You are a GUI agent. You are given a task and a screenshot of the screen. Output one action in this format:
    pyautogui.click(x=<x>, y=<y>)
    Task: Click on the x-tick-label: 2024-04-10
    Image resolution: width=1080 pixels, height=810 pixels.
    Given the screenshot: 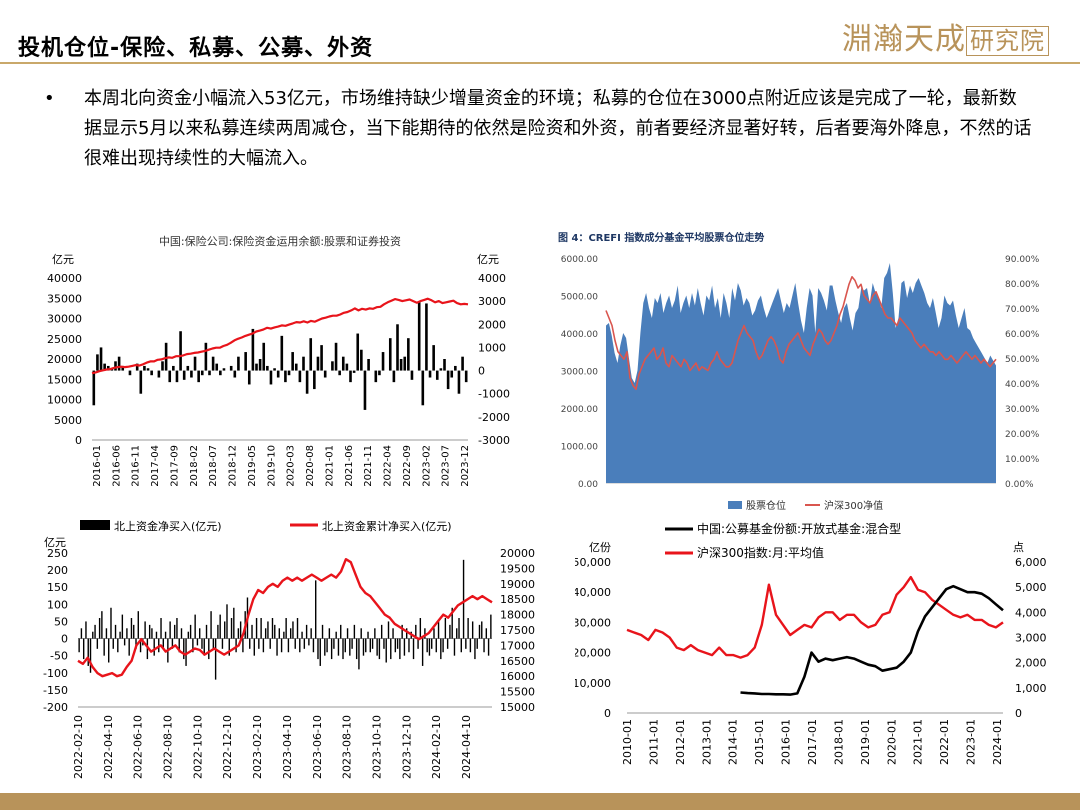 What is the action you would take?
    pyautogui.click(x=466, y=747)
    